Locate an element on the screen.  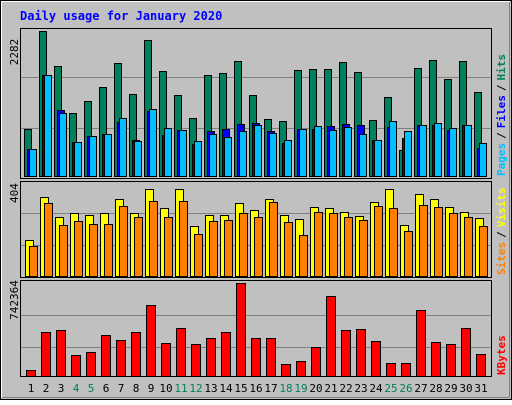
day-label: 20 is located at coordinates (315, 388).